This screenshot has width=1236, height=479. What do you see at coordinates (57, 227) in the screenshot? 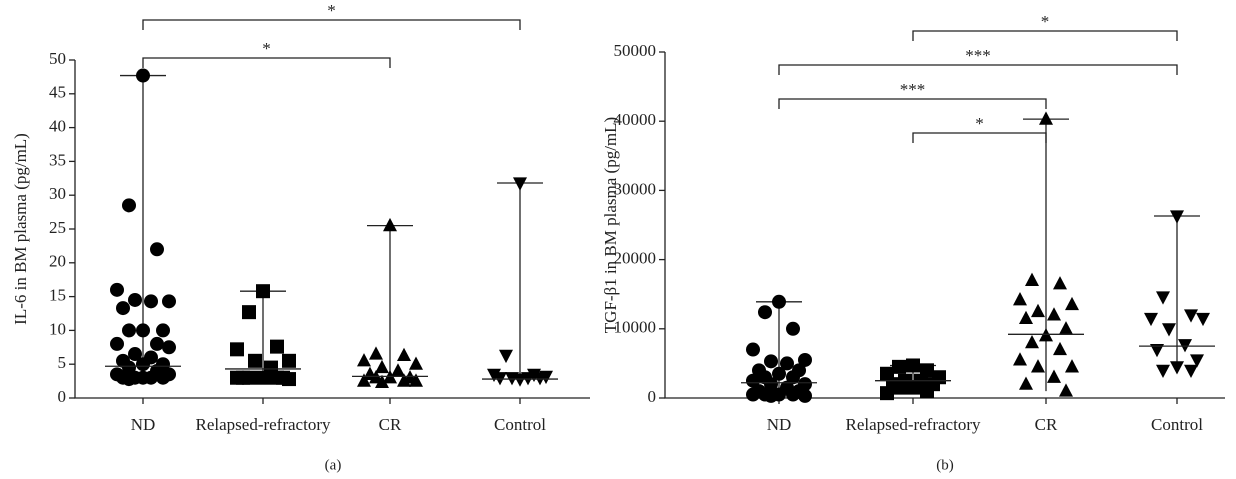
I see `y-tick-label: 25` at bounding box center [57, 227].